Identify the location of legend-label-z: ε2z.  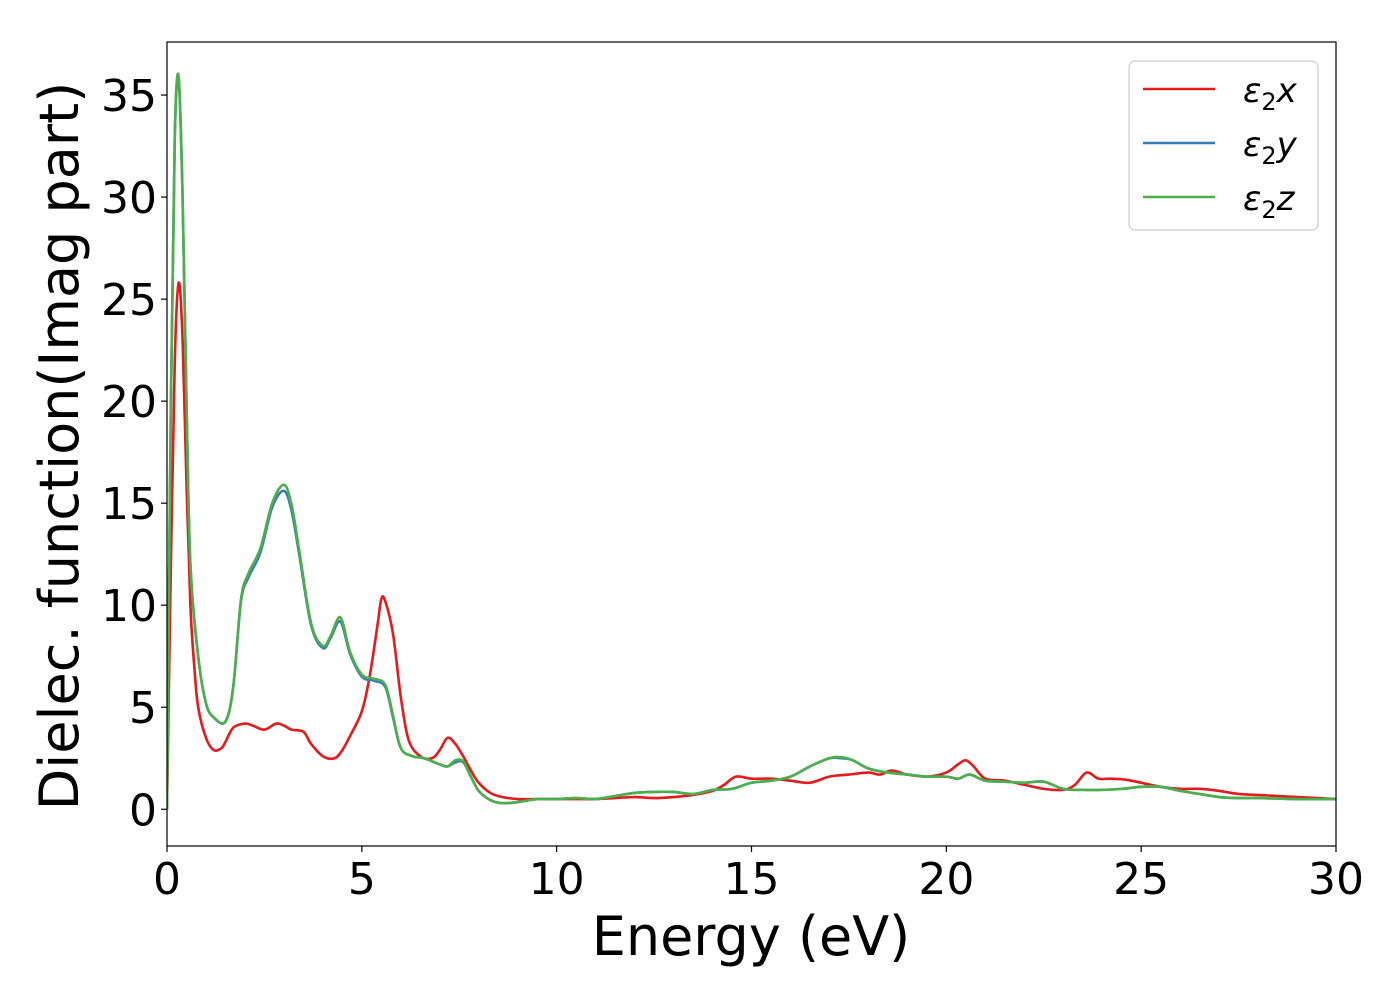
(1269, 201).